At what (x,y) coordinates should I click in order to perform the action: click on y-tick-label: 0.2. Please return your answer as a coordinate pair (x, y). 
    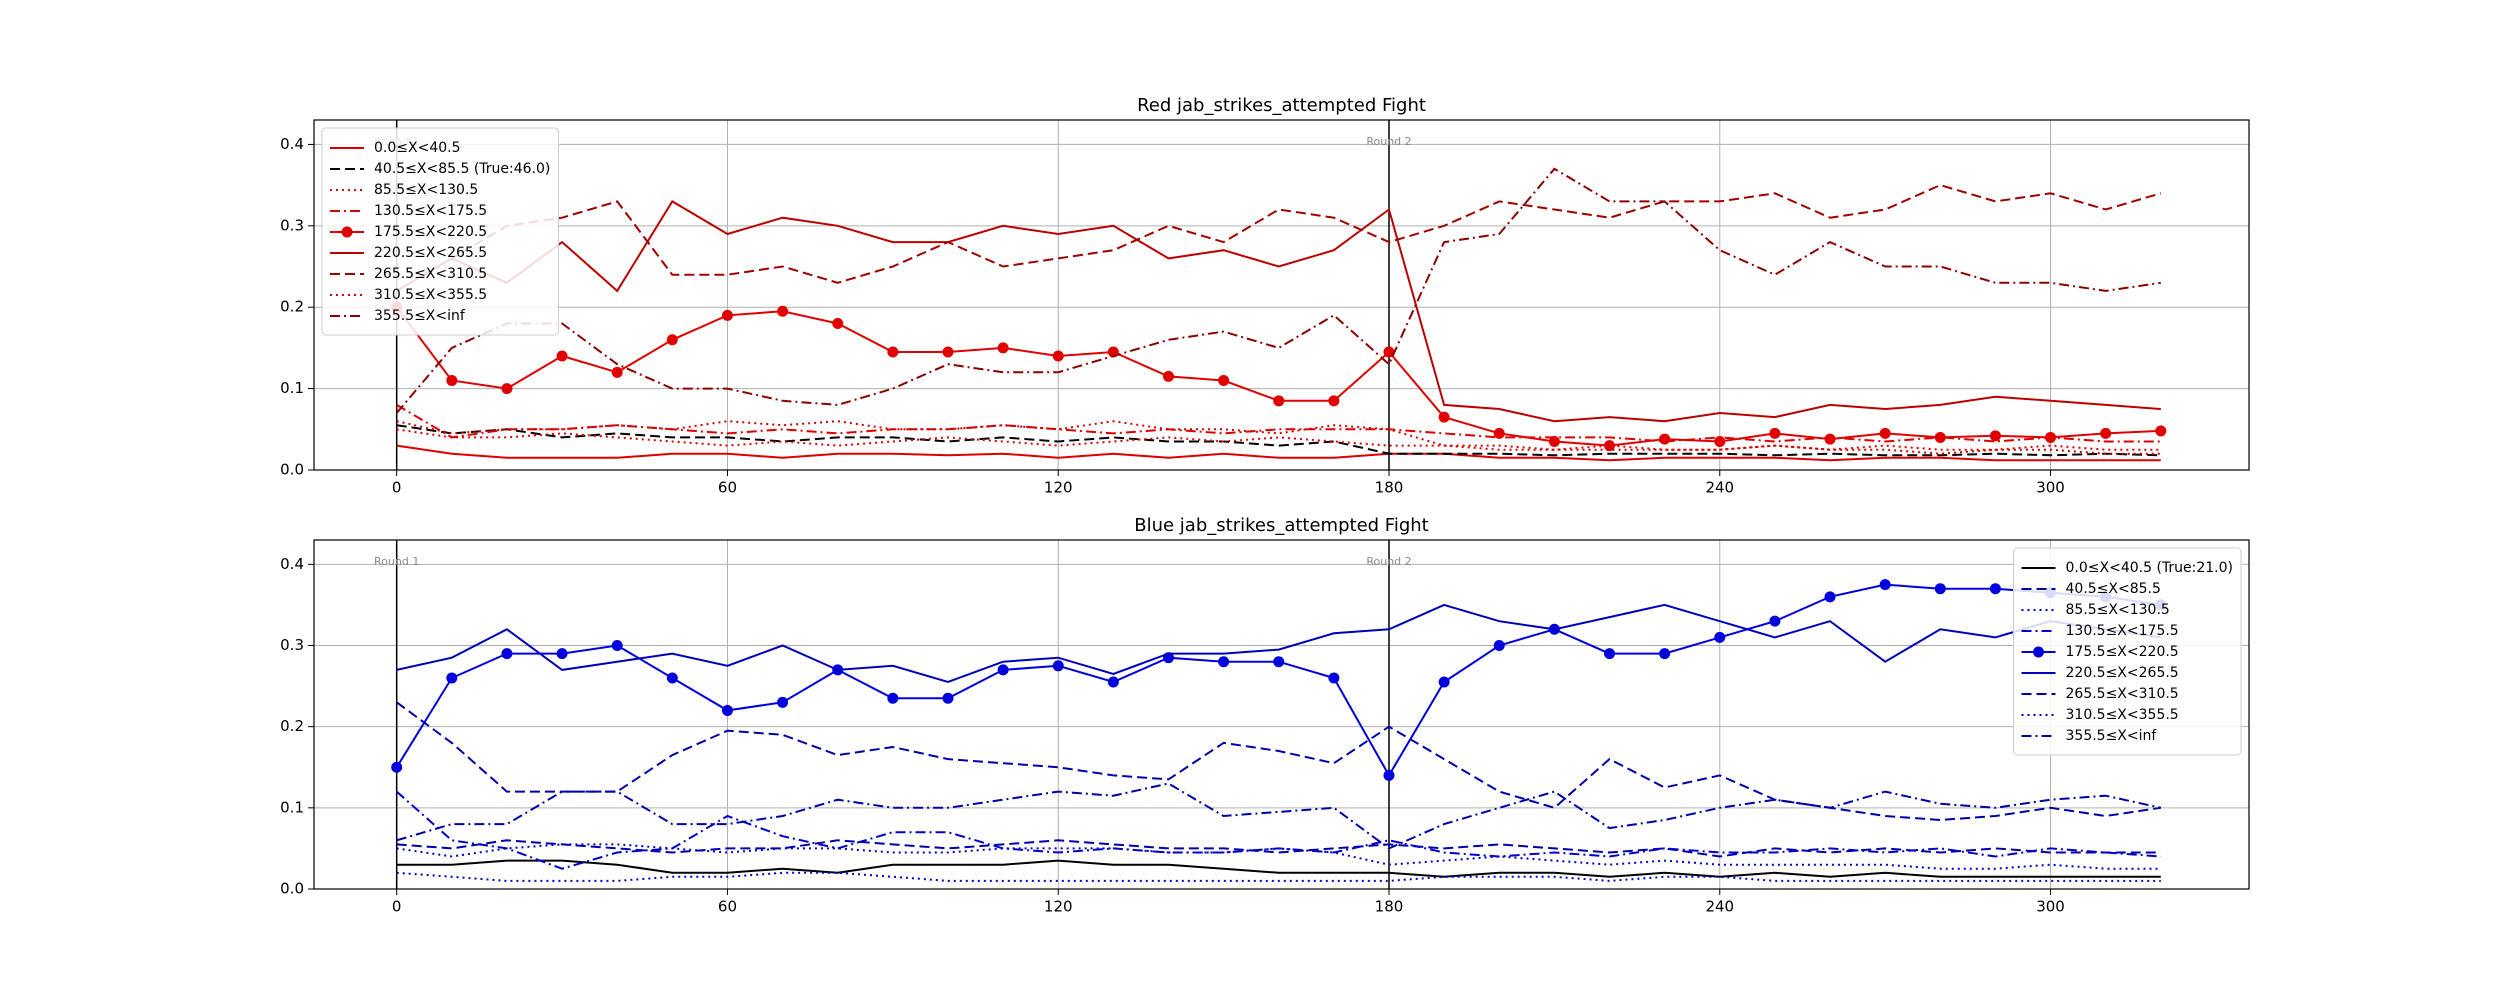
    Looking at the image, I should click on (292, 307).